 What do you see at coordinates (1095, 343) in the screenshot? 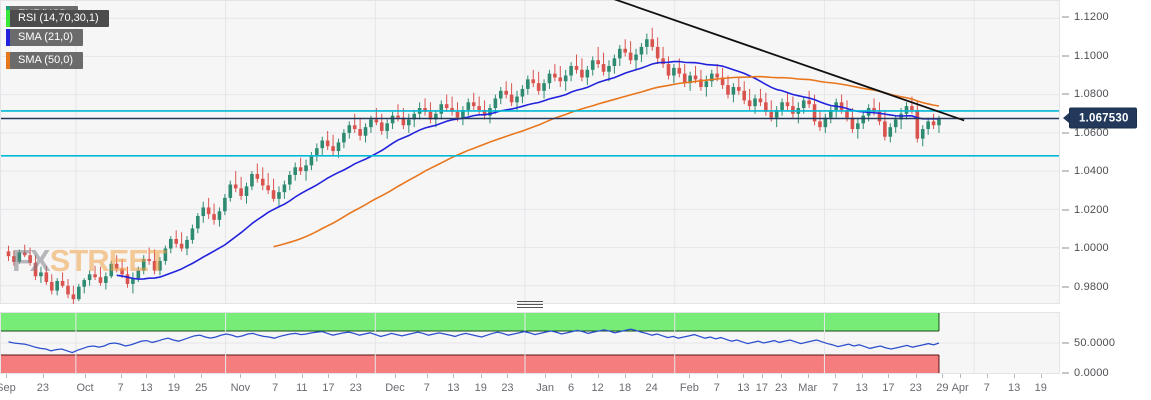
I see `rsi-axis-label: 50.0000` at bounding box center [1095, 343].